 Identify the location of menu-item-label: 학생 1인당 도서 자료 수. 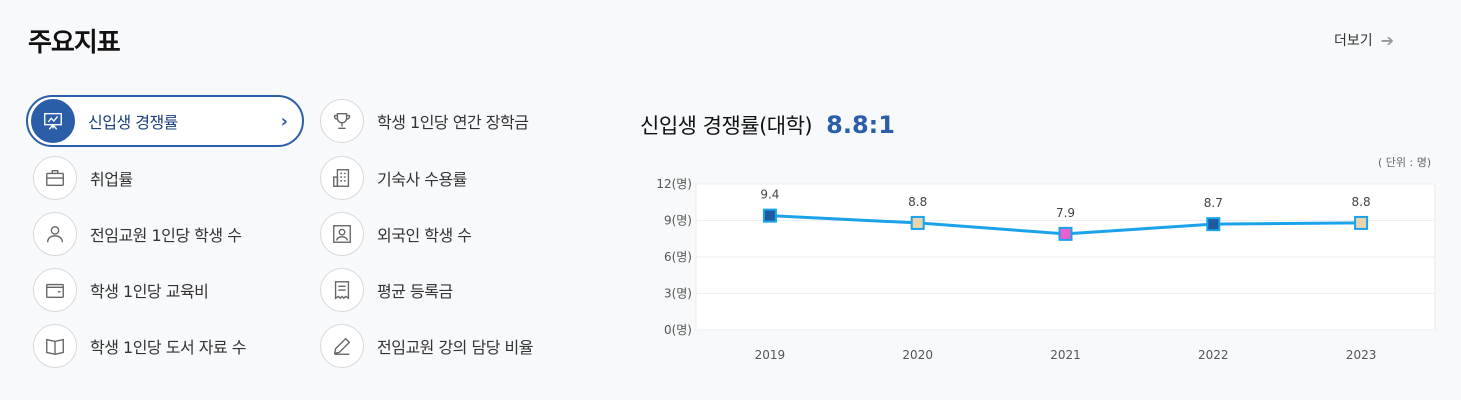
(168, 347).